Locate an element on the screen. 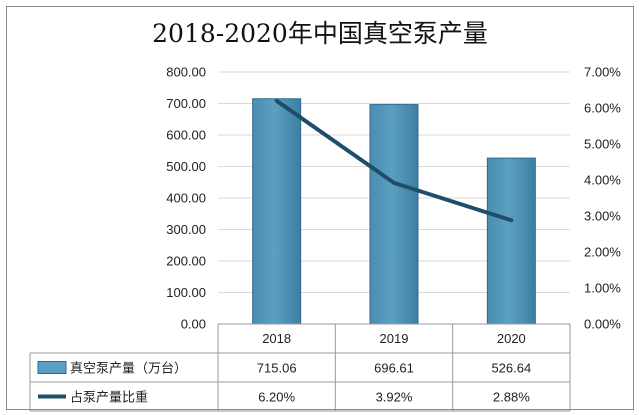 This screenshot has width=640, height=415. left-tick-label: 100.00 is located at coordinates (186, 292).